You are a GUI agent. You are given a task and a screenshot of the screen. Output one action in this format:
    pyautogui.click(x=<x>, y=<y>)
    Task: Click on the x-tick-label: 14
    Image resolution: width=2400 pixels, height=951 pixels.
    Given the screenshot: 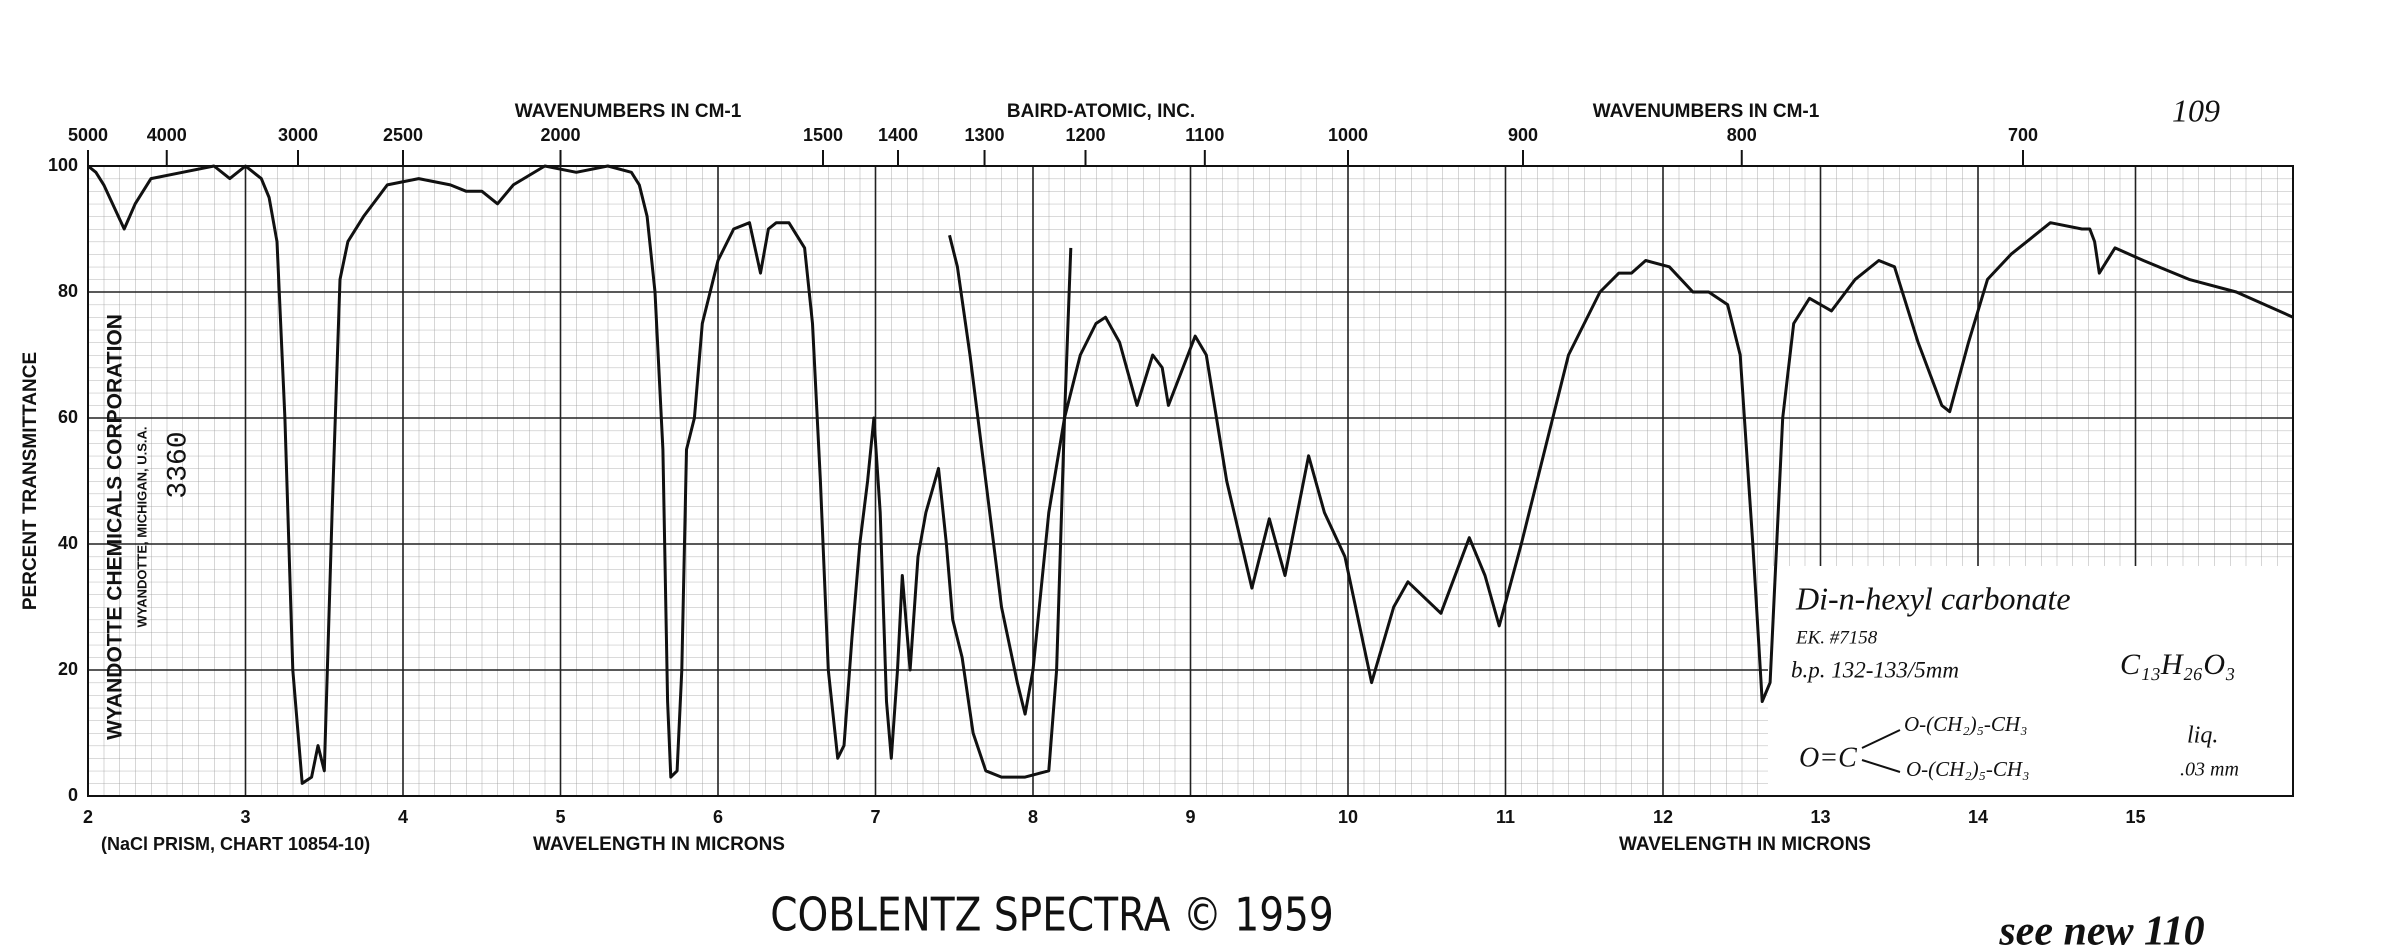 What is the action you would take?
    pyautogui.click(x=1978, y=817)
    